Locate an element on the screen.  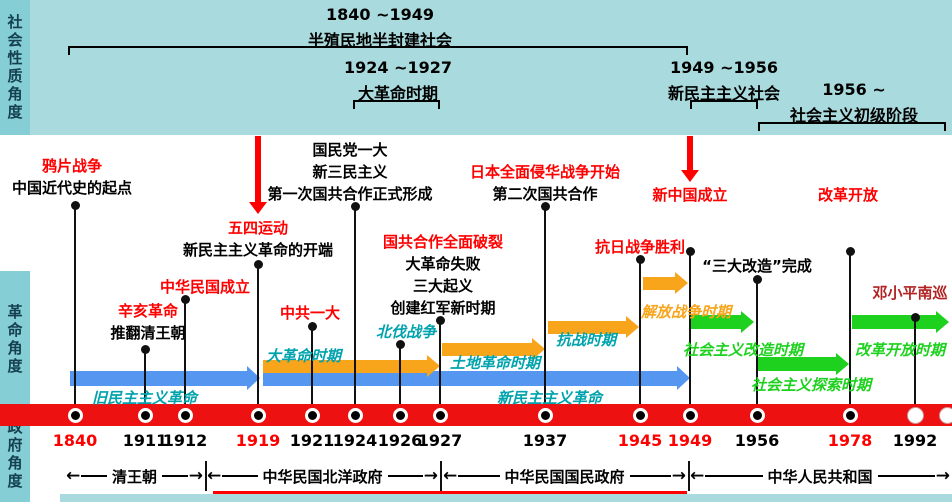
period-arrow-label: 土地革命时期 is located at coordinates (495, 363).